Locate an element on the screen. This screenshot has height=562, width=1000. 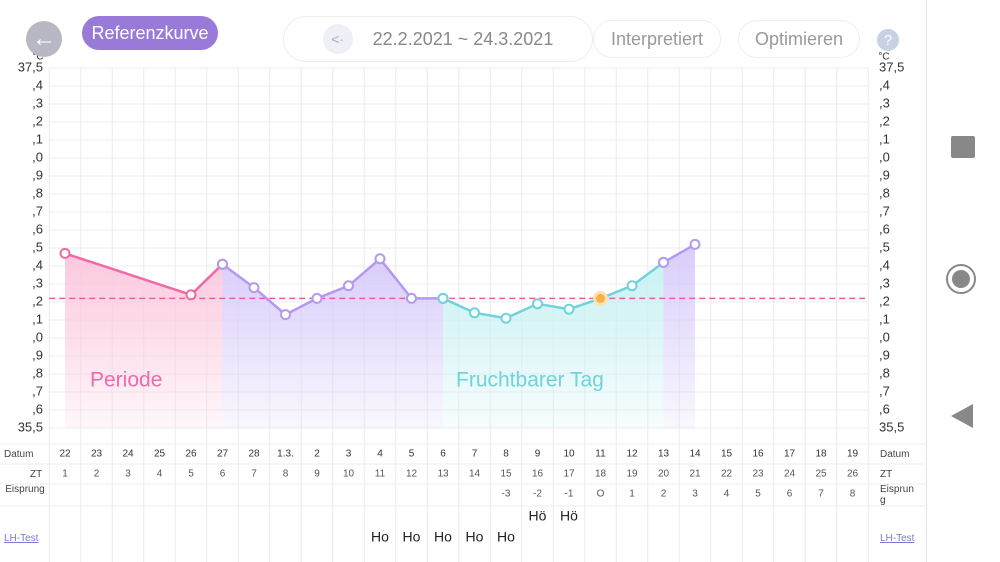
back-button: ← is located at coordinates (44, 39).